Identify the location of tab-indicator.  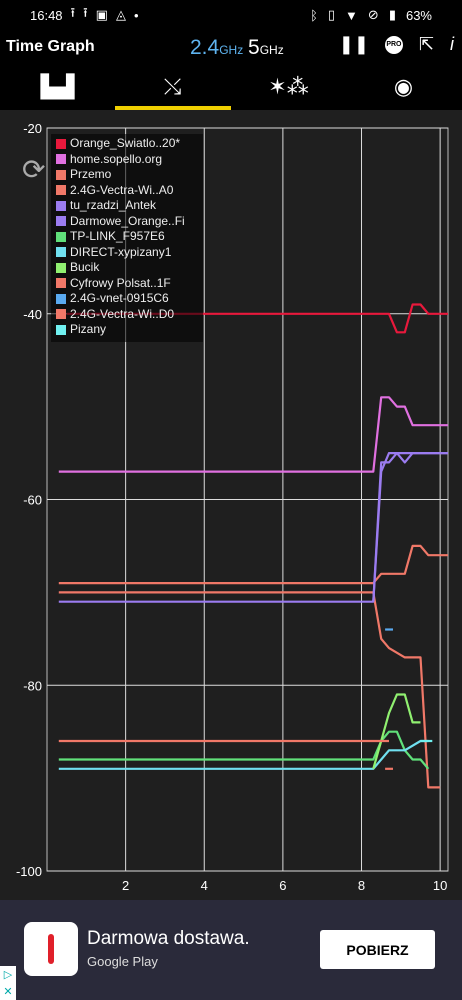
(173, 108).